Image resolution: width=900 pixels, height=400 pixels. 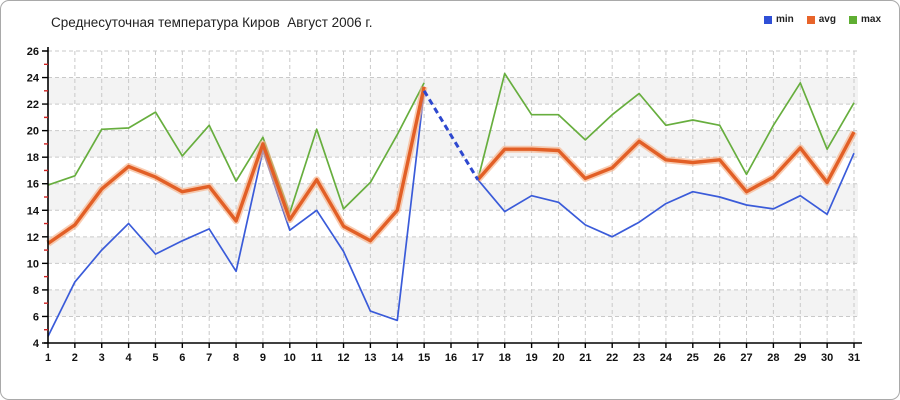 I want to click on y-axis-label: 24, so click(x=33, y=79).